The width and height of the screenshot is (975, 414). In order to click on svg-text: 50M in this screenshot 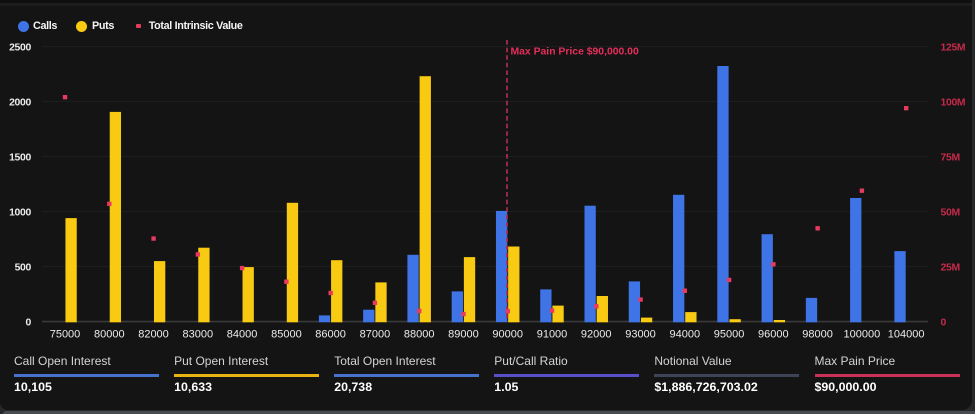, I will do `click(950, 212)`.